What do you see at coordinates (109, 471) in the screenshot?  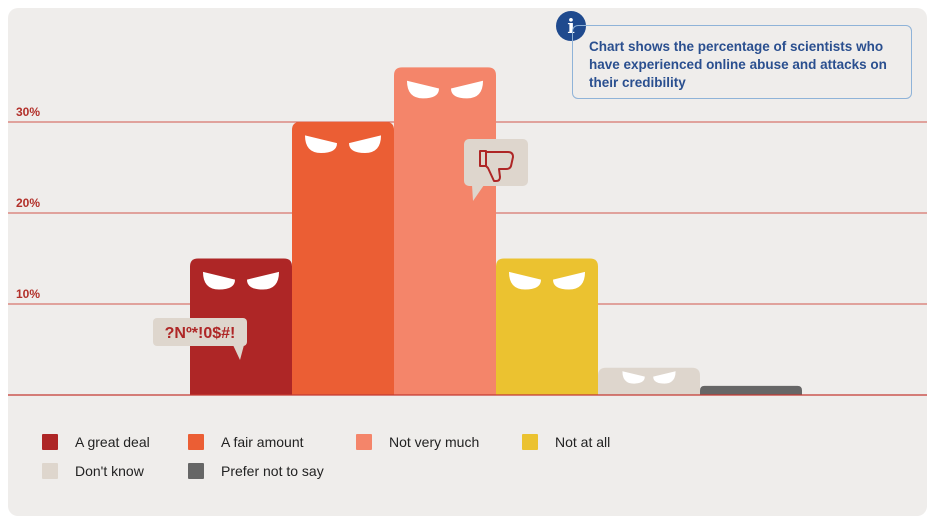 I see `legend-label: Don't know` at bounding box center [109, 471].